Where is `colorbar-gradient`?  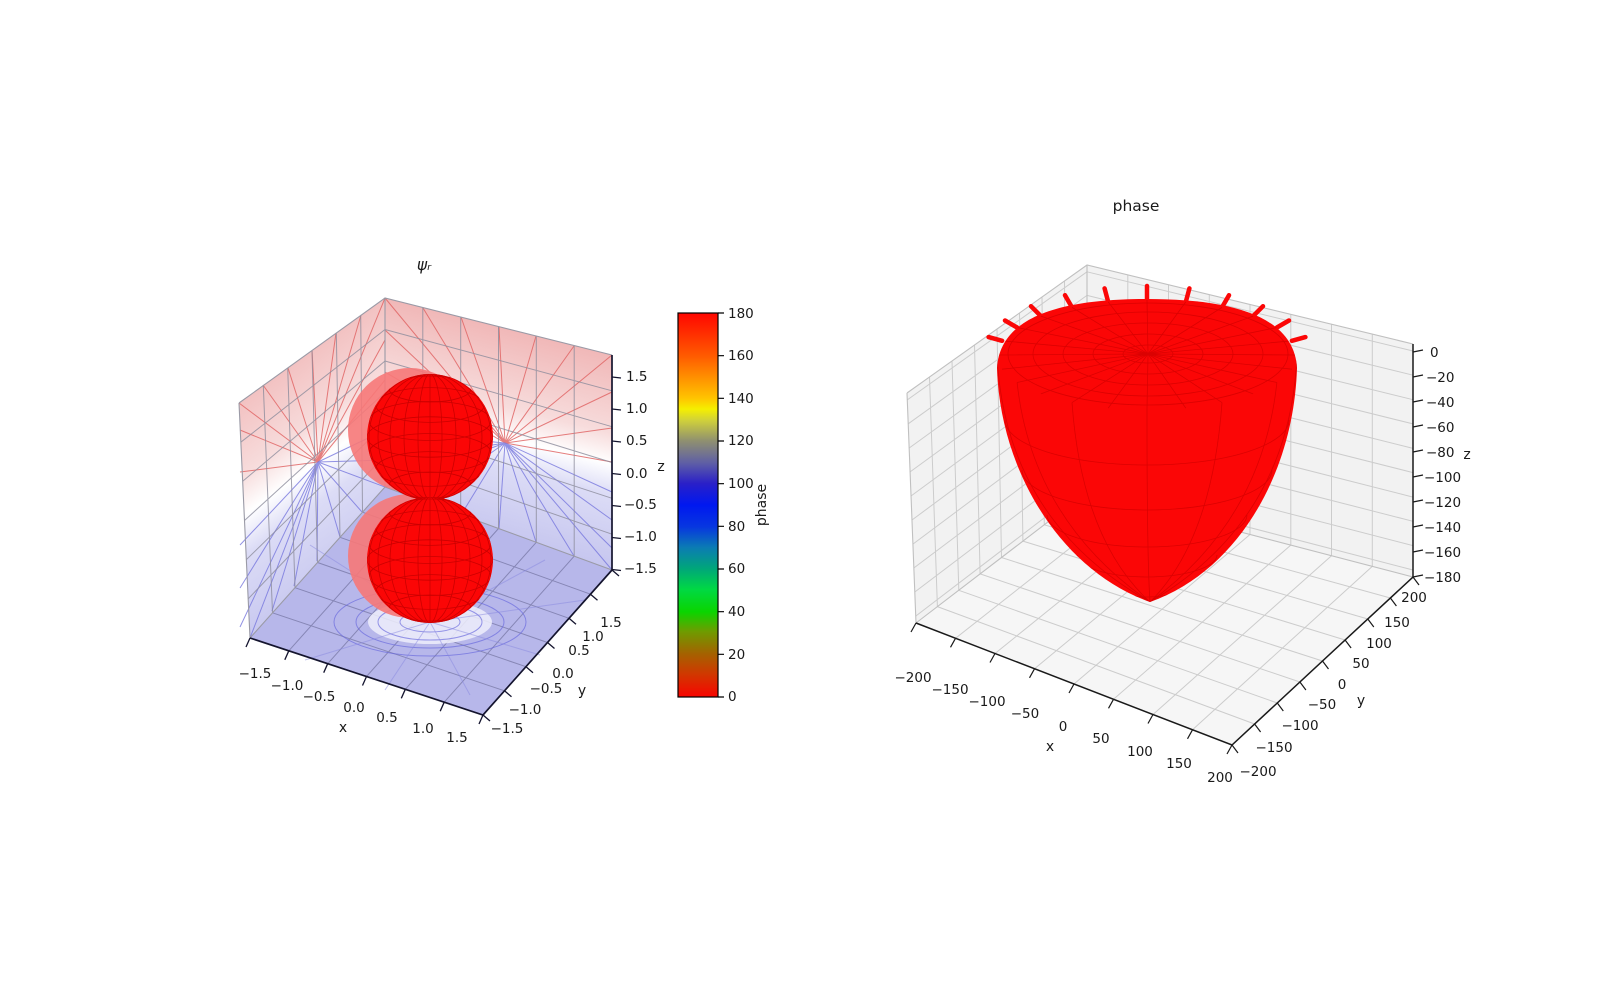 colorbar-gradient is located at coordinates (698, 505).